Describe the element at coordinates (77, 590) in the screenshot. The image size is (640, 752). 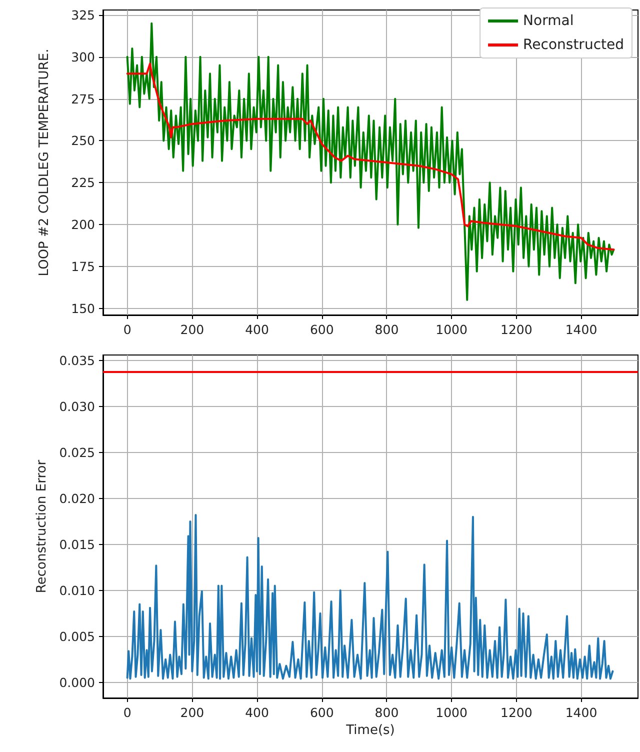
I see `y-tick-label: 0.010` at that location.